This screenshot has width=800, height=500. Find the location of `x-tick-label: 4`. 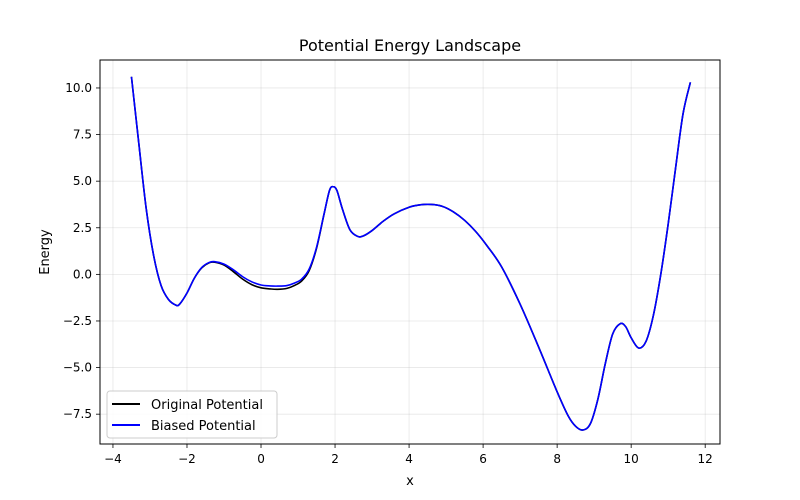

x-tick-label: 4 is located at coordinates (409, 459).